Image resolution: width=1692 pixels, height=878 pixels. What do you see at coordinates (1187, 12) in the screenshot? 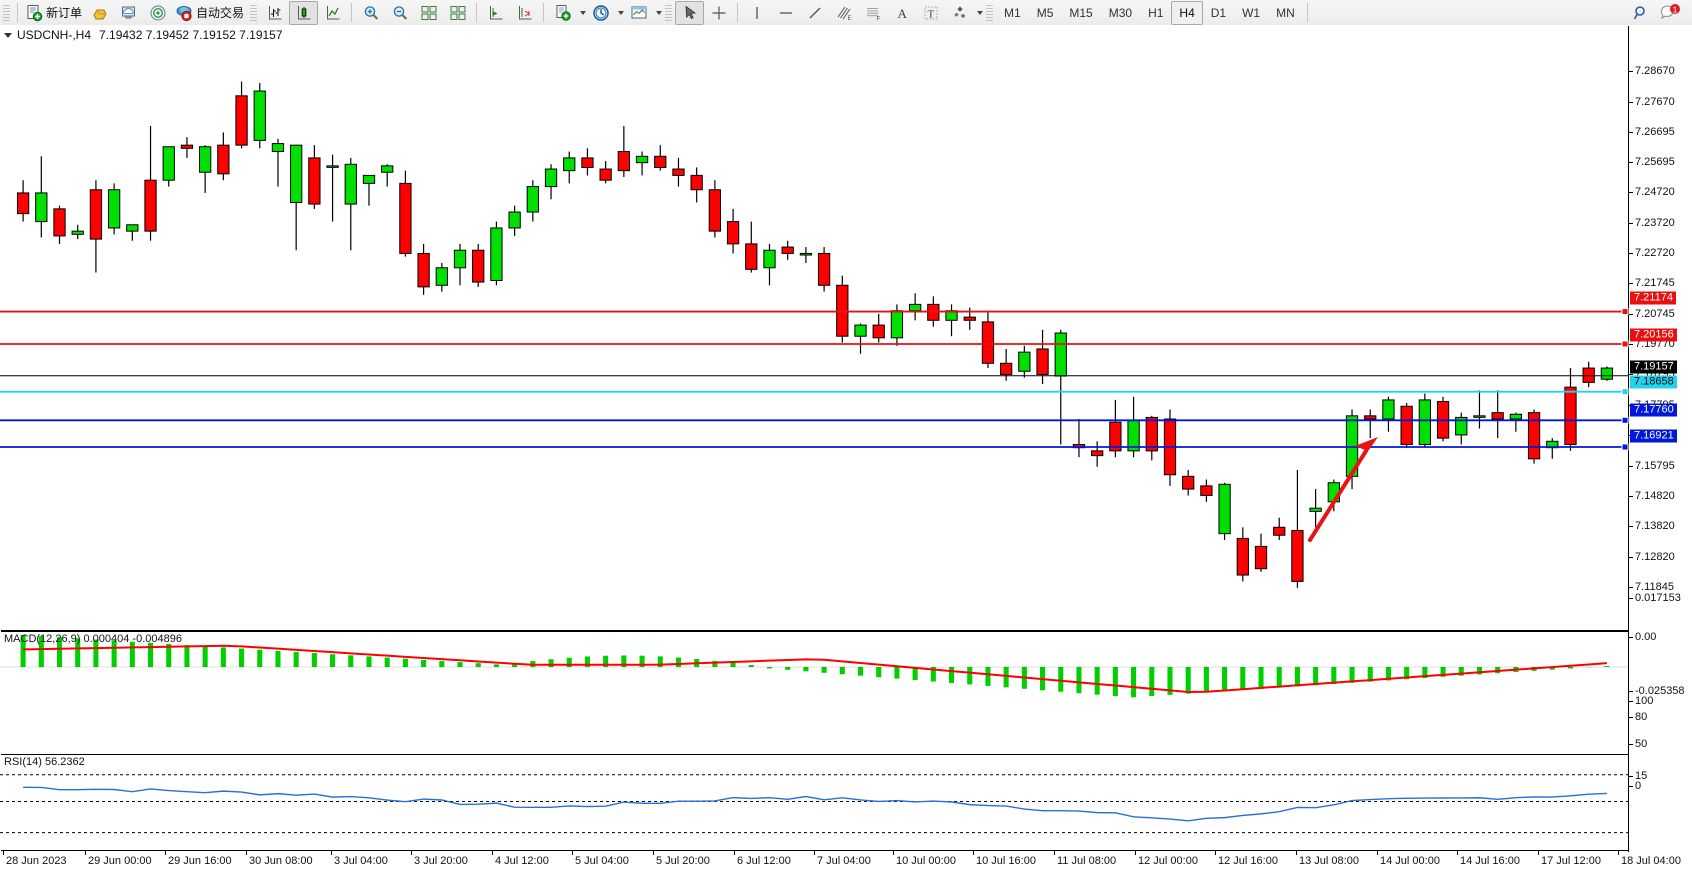
I see `timeframe-h4: H4` at bounding box center [1187, 12].